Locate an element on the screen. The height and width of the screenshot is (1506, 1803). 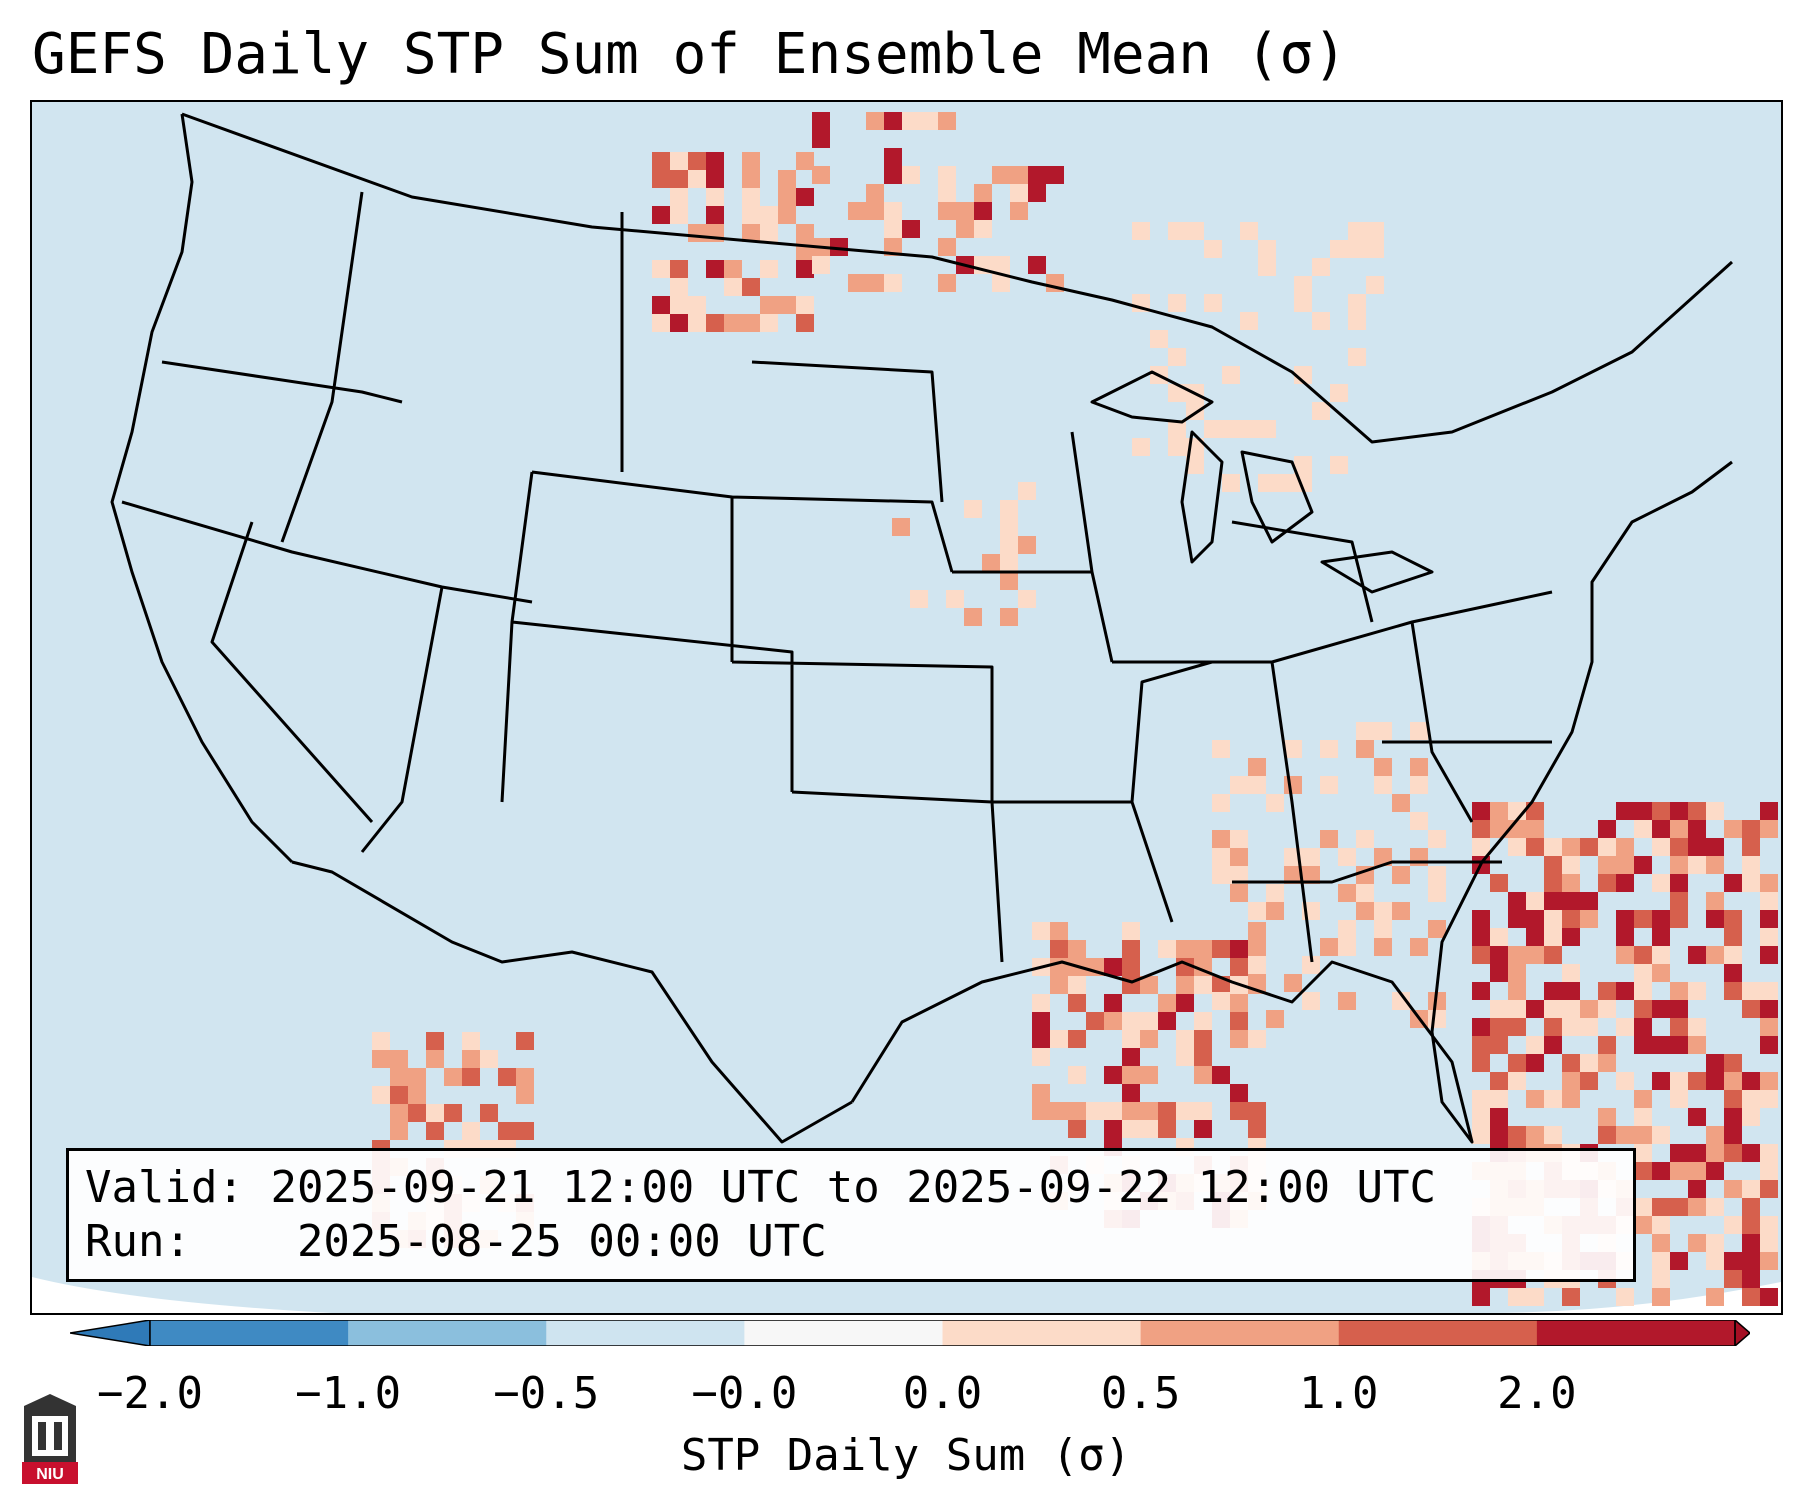
colorbar-bins is located at coordinates (943, 1333).